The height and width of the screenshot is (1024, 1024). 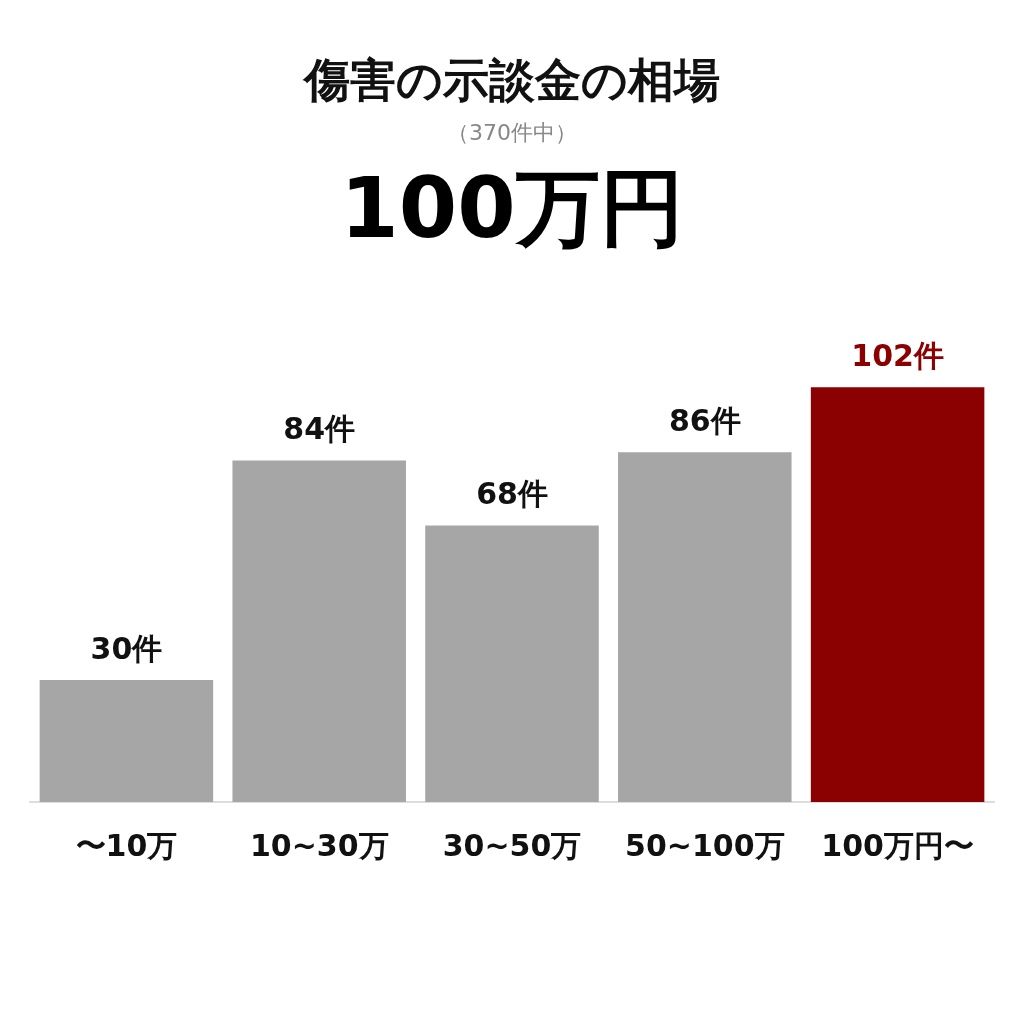 What do you see at coordinates (512, 208) in the screenshot?
I see `text: 100万円` at bounding box center [512, 208].